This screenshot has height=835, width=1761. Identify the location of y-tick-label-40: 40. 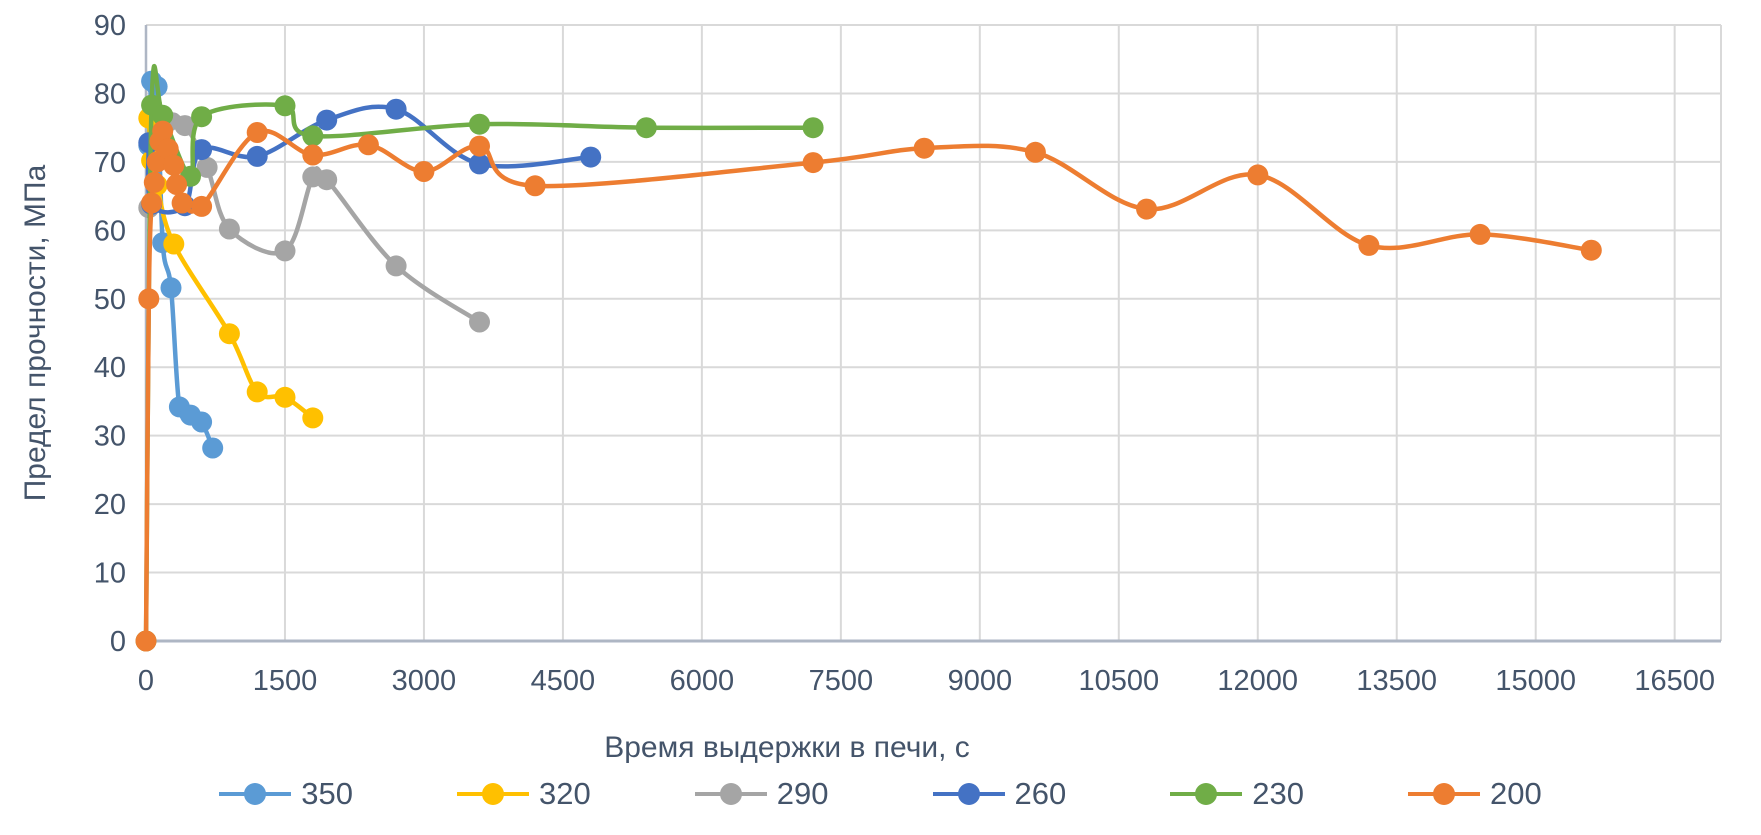
(110, 368).